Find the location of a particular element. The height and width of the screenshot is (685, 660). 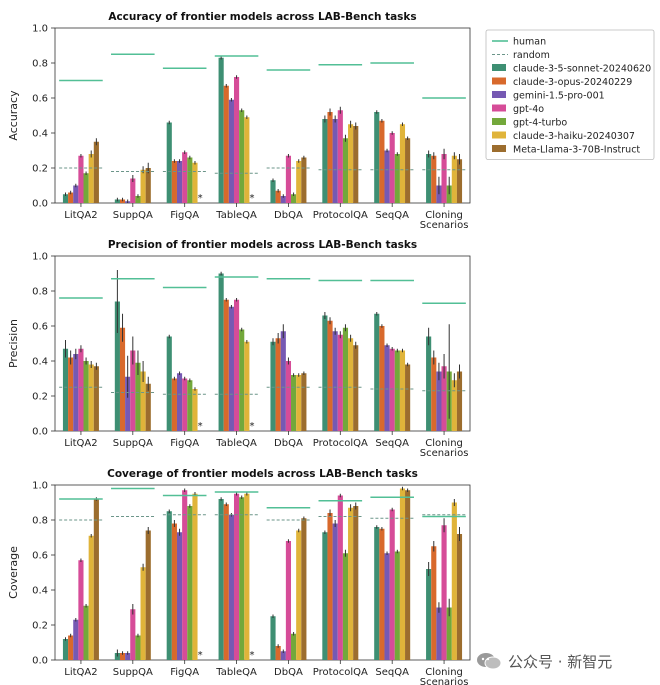

legend-swatch-gpt-4-turbo is located at coordinates (499, 121).